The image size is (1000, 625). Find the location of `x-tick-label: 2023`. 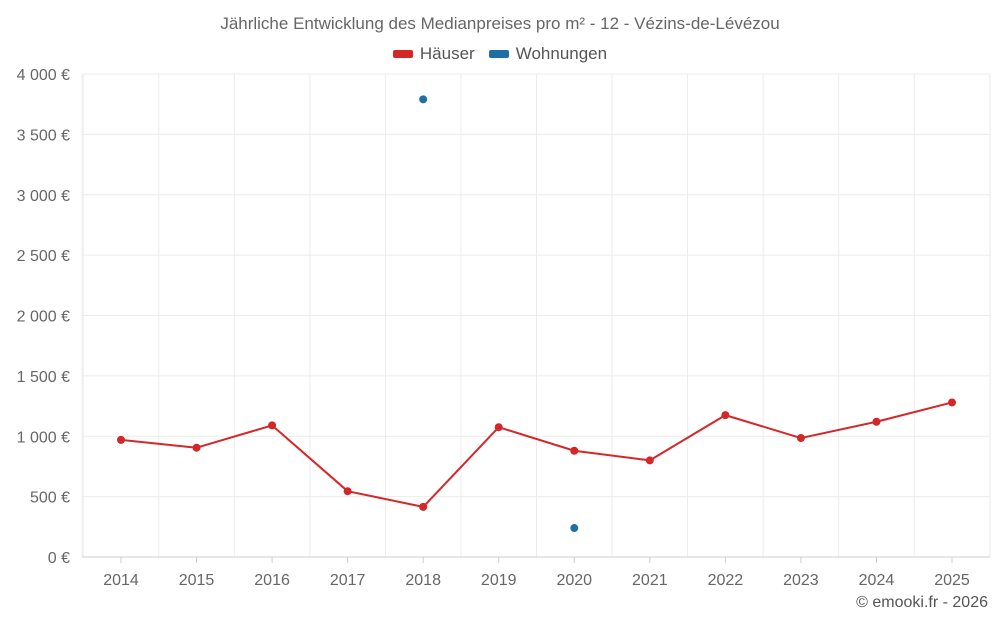

x-tick-label: 2023 is located at coordinates (801, 580).